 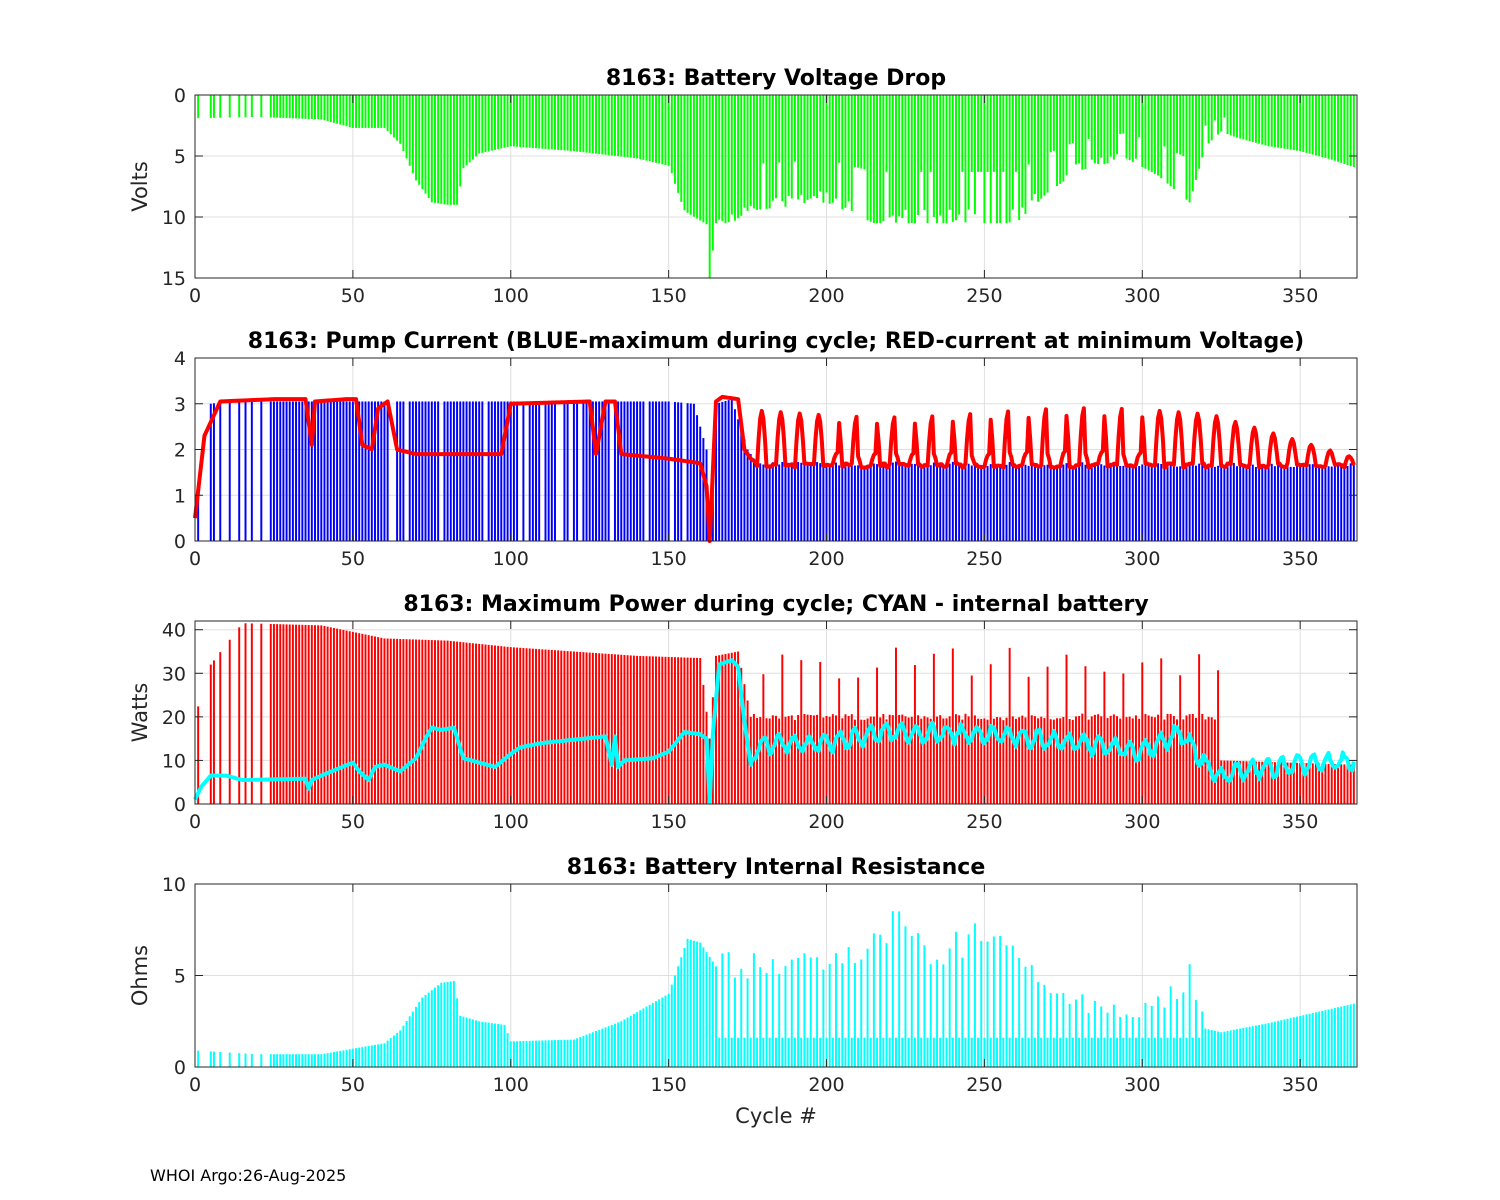 What do you see at coordinates (776, 1116) in the screenshot?
I see `x-axis-label: Cycle #` at bounding box center [776, 1116].